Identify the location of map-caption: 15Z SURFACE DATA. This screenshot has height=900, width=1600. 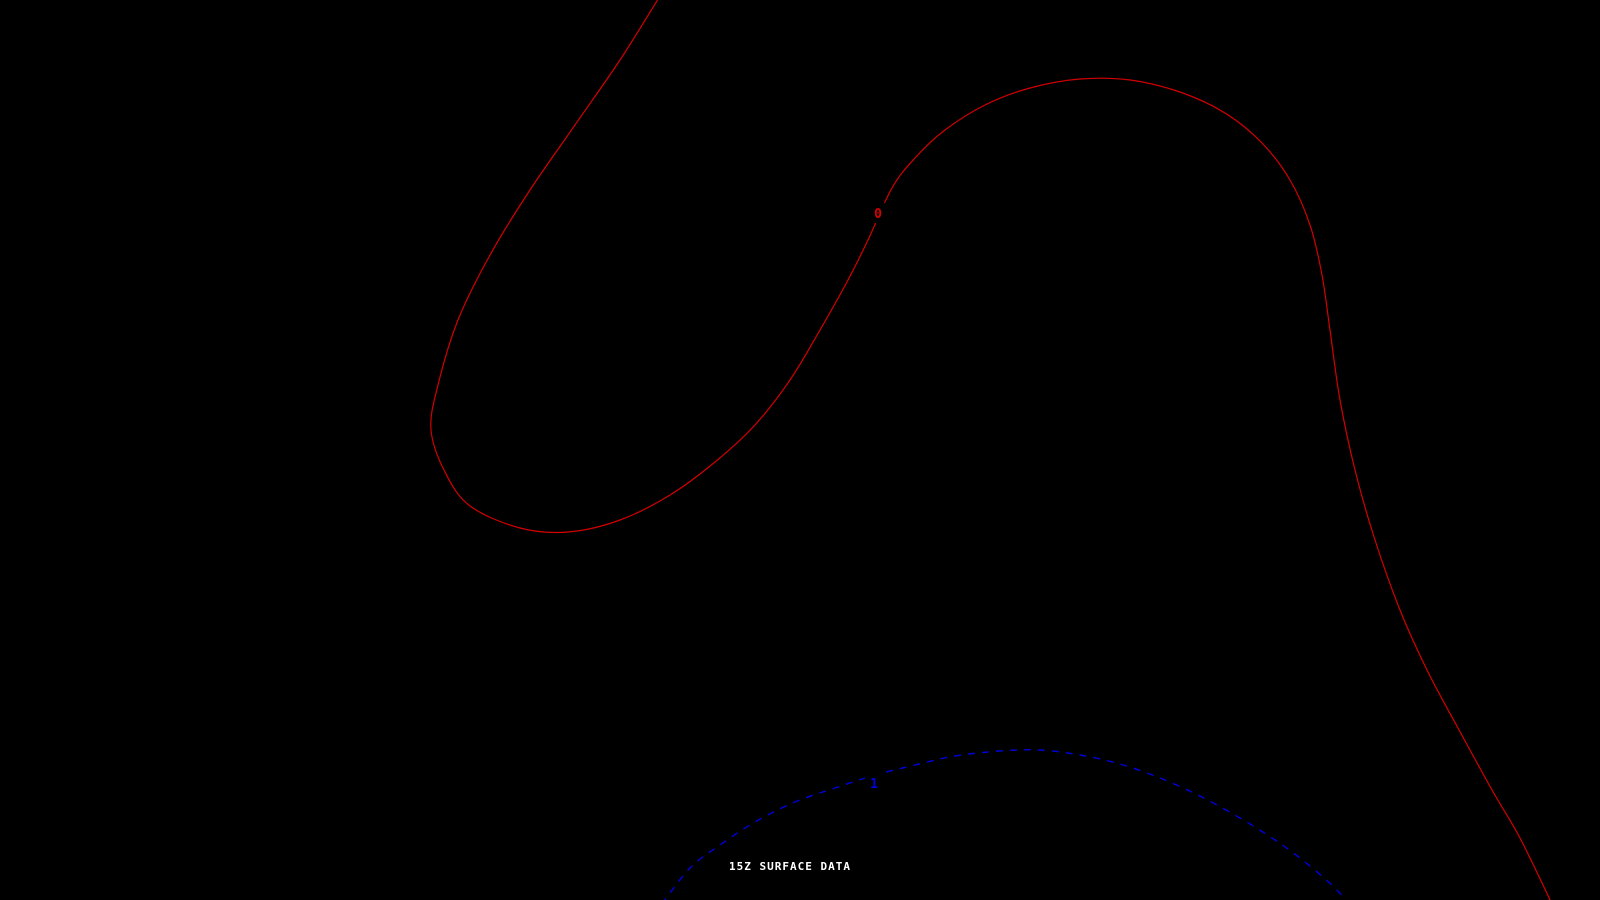
(790, 866).